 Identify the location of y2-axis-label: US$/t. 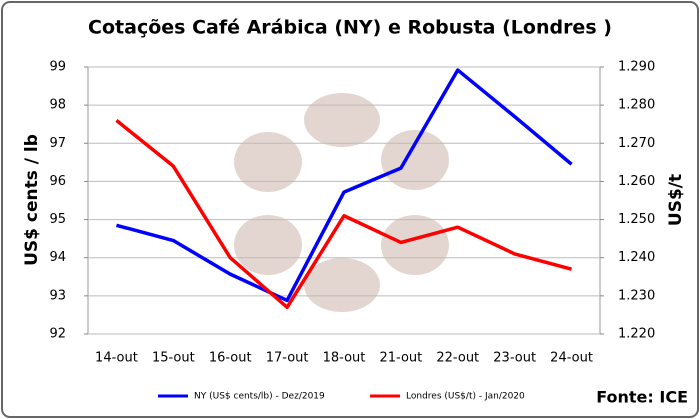
(676, 200).